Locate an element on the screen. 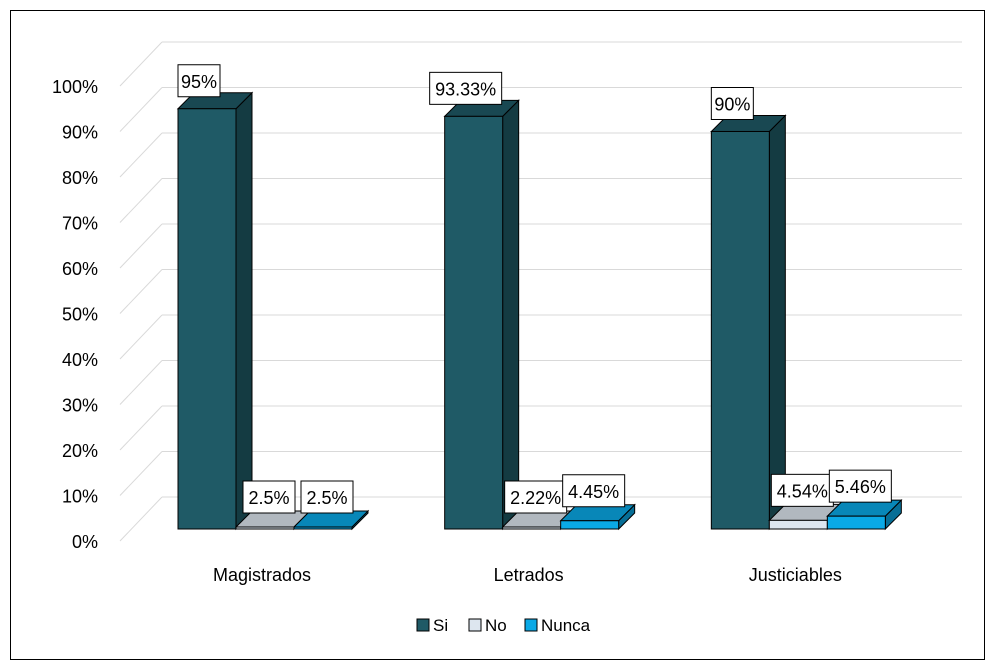  legend-label: No is located at coordinates (496, 625).